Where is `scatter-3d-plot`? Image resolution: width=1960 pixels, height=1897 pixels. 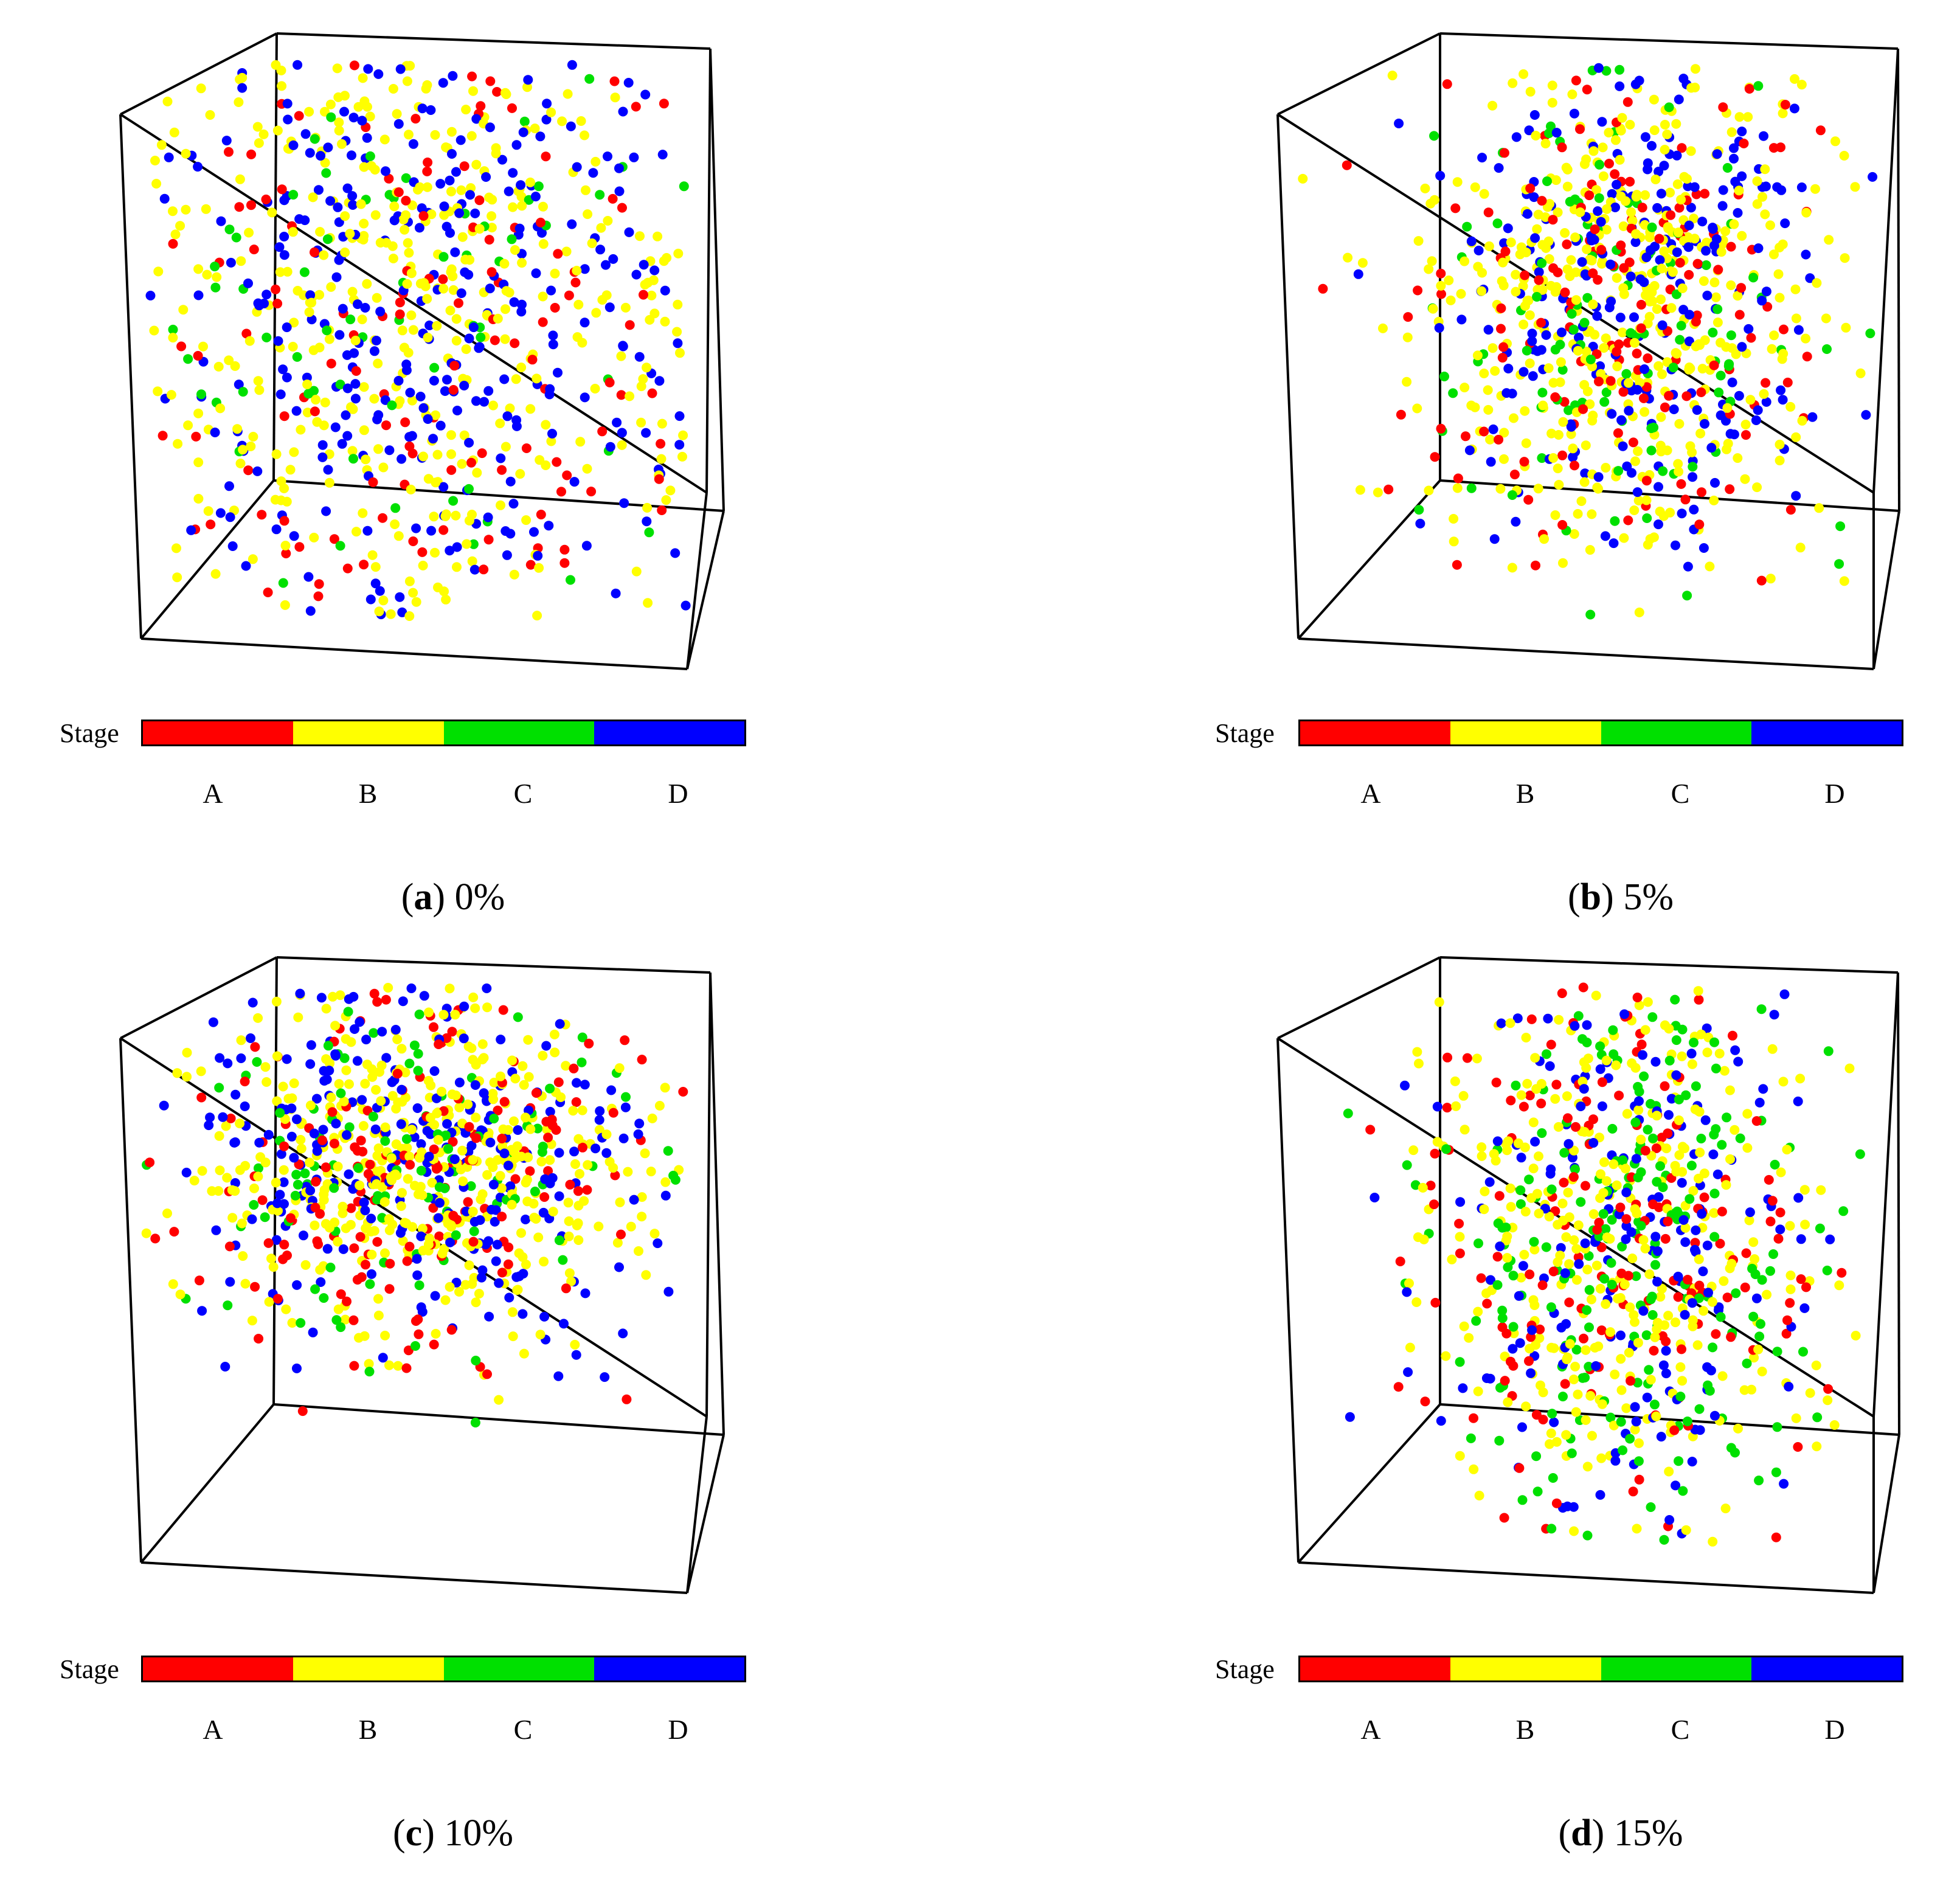
scatter-3d-plot is located at coordinates (422, 1275).